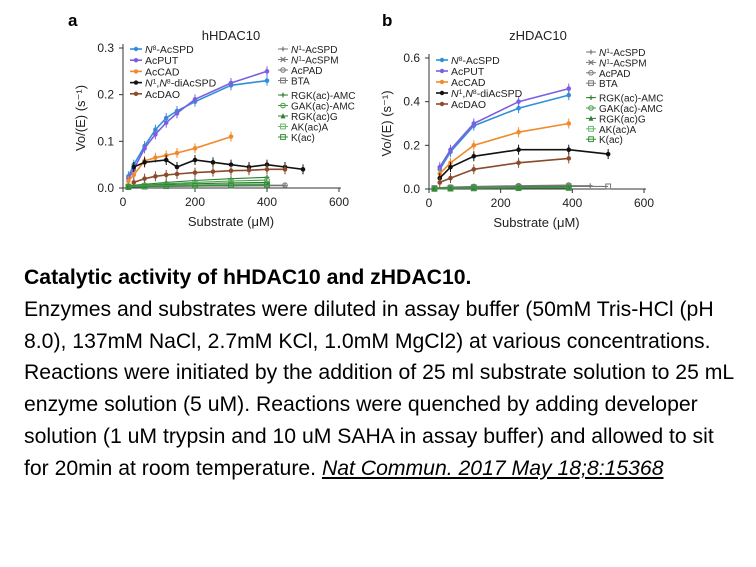 Image resolution: width=756 pixels, height=567 pixels. Describe the element at coordinates (492, 468) in the screenshot. I see `citation-link: Nat Commun. 2017 May 18;8:15368` at that location.